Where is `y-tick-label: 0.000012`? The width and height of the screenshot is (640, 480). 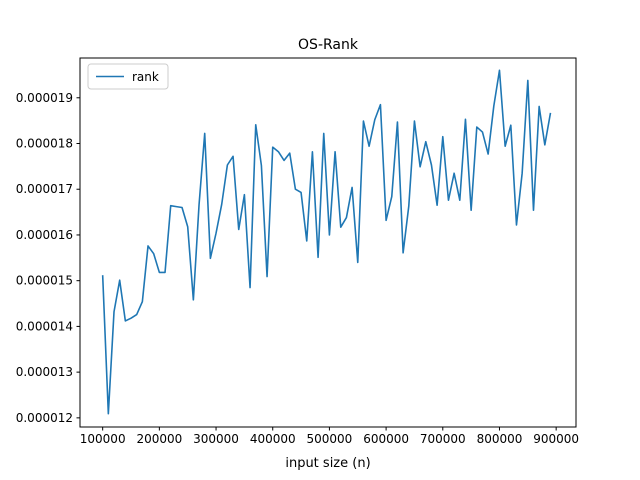 y-tick-label: 0.000012 is located at coordinates (44, 418).